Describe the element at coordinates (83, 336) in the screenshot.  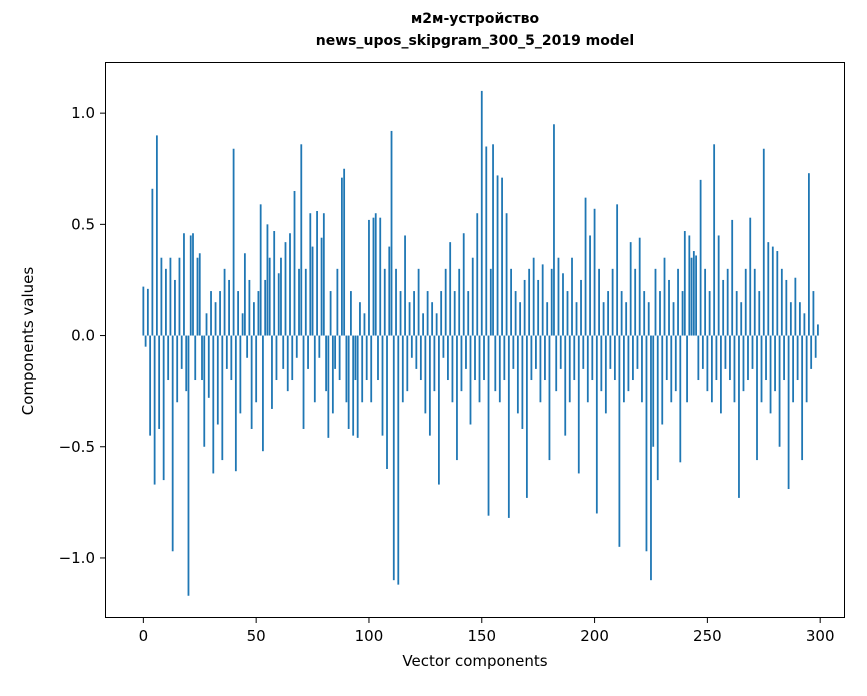
I see `y-tick-label: 0.0` at that location.